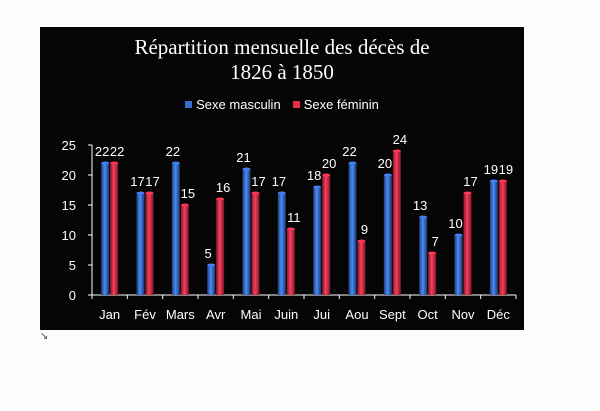 The image size is (600, 411). What do you see at coordinates (180, 314) in the screenshot?
I see `x-tick-label: Mars` at bounding box center [180, 314].